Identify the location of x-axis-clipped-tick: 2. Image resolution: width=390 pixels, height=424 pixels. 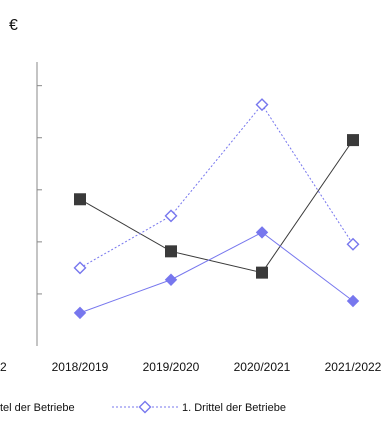
(3, 367).